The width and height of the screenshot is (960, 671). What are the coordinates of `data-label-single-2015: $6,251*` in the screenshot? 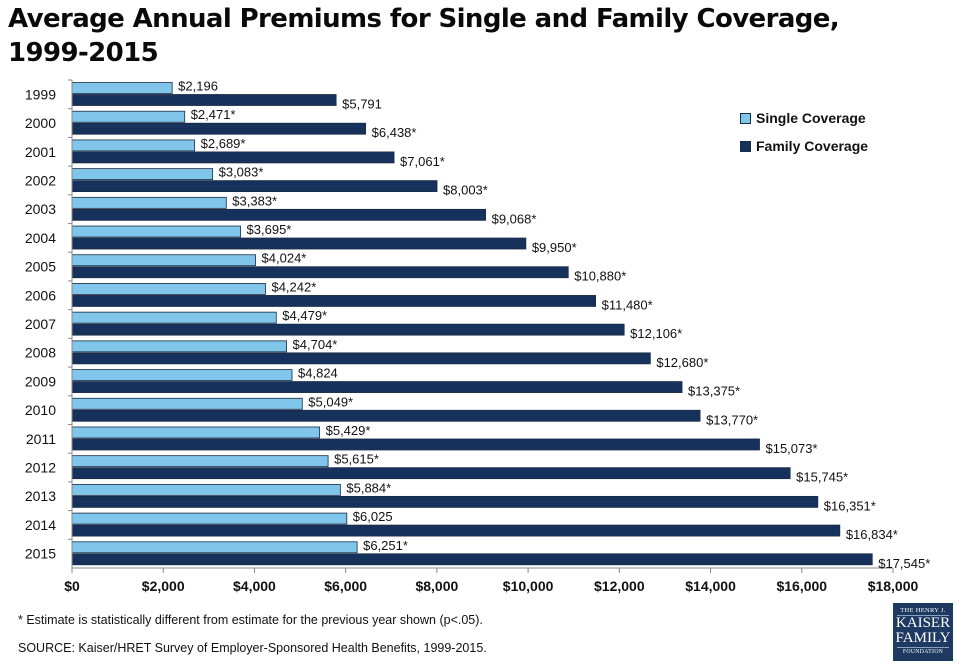 It's located at (385, 545).